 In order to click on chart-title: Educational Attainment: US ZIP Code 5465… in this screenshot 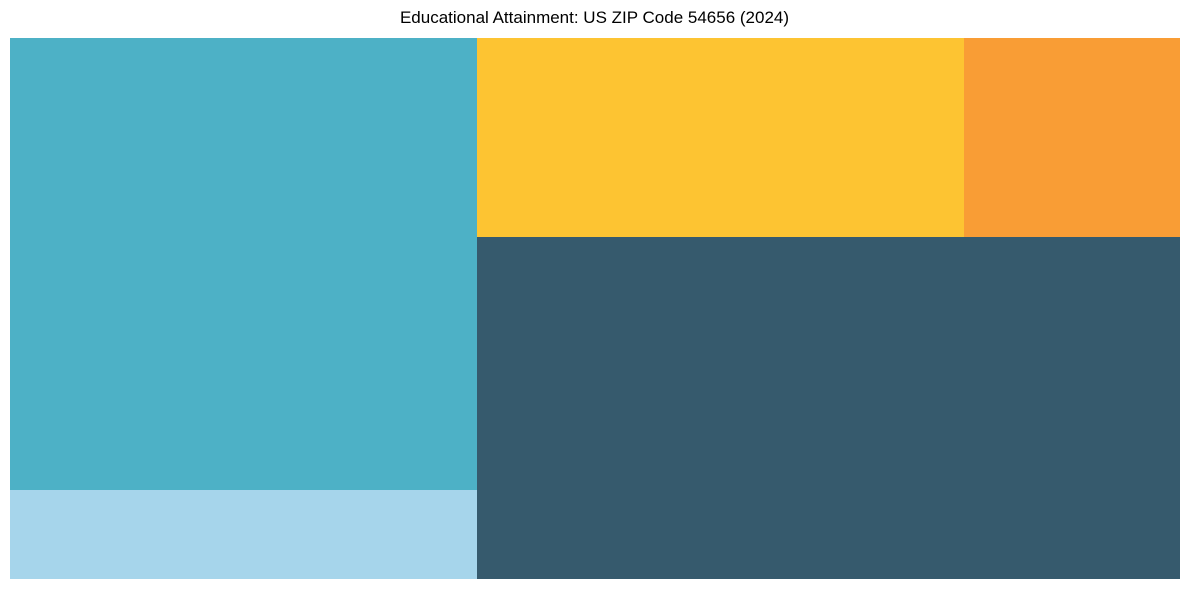, I will do `click(594, 17)`.